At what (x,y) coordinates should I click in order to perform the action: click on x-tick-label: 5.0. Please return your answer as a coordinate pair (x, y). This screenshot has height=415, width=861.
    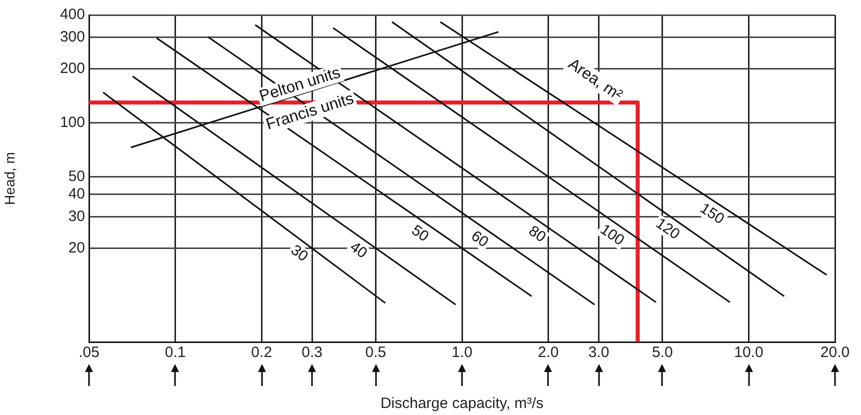
    Looking at the image, I should click on (662, 353).